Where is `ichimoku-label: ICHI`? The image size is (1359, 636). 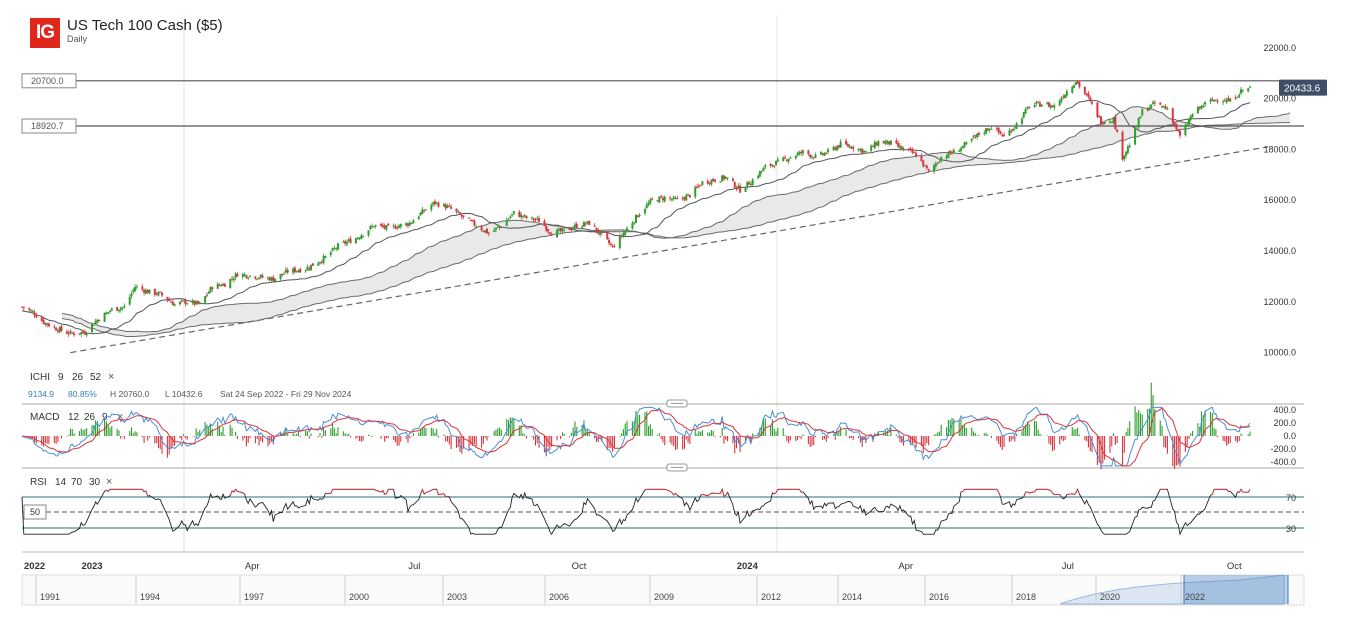 ichimoku-label: ICHI is located at coordinates (40, 377).